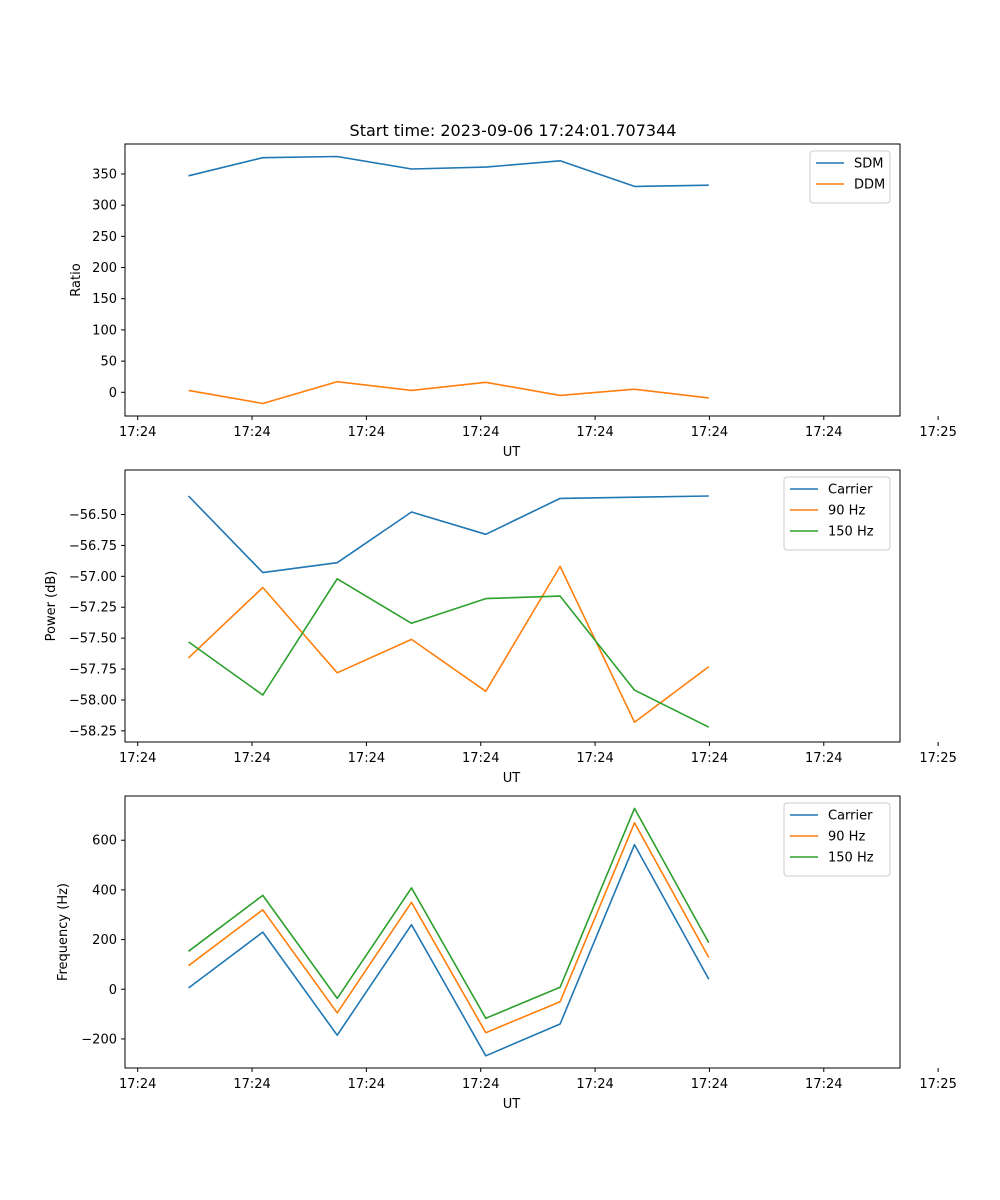  I want to click on series-line-sdm, so click(448, 171).